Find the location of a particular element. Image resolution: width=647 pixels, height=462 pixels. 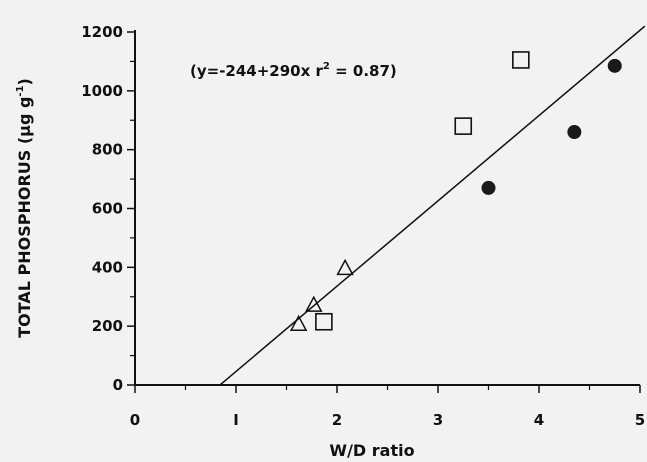

y-axis-title: TOTAL PHOSPHORUS (μg g-1) is located at coordinates (24, 208).